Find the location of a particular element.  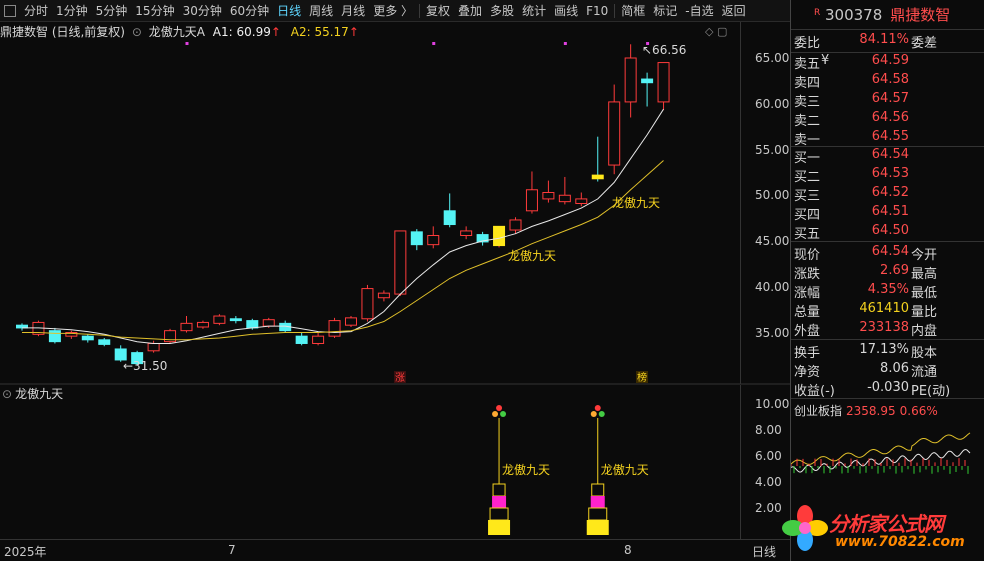

toolbar-item: 周线 is located at coordinates (321, 10).